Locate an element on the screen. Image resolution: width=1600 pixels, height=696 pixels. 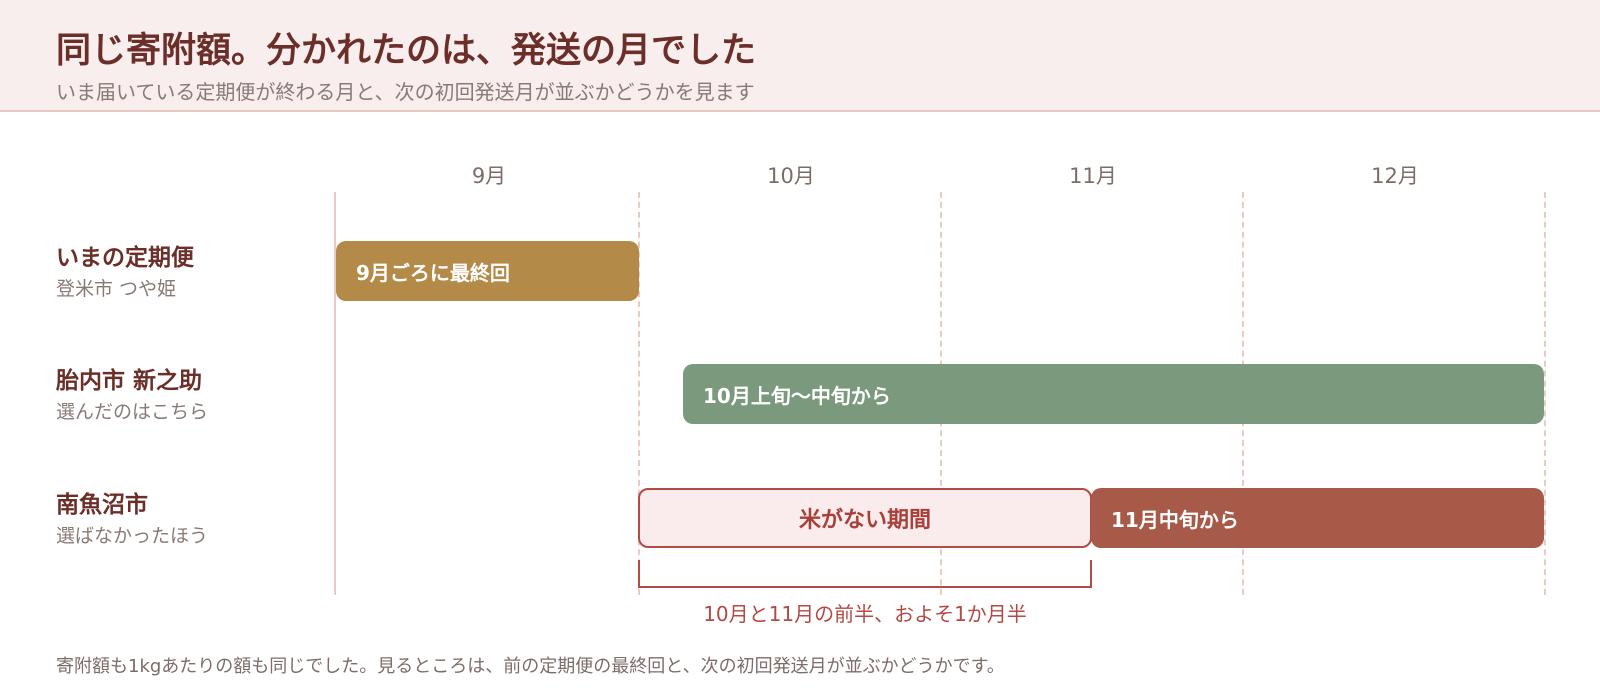
month-label-oct: 10月 is located at coordinates (791, 176).